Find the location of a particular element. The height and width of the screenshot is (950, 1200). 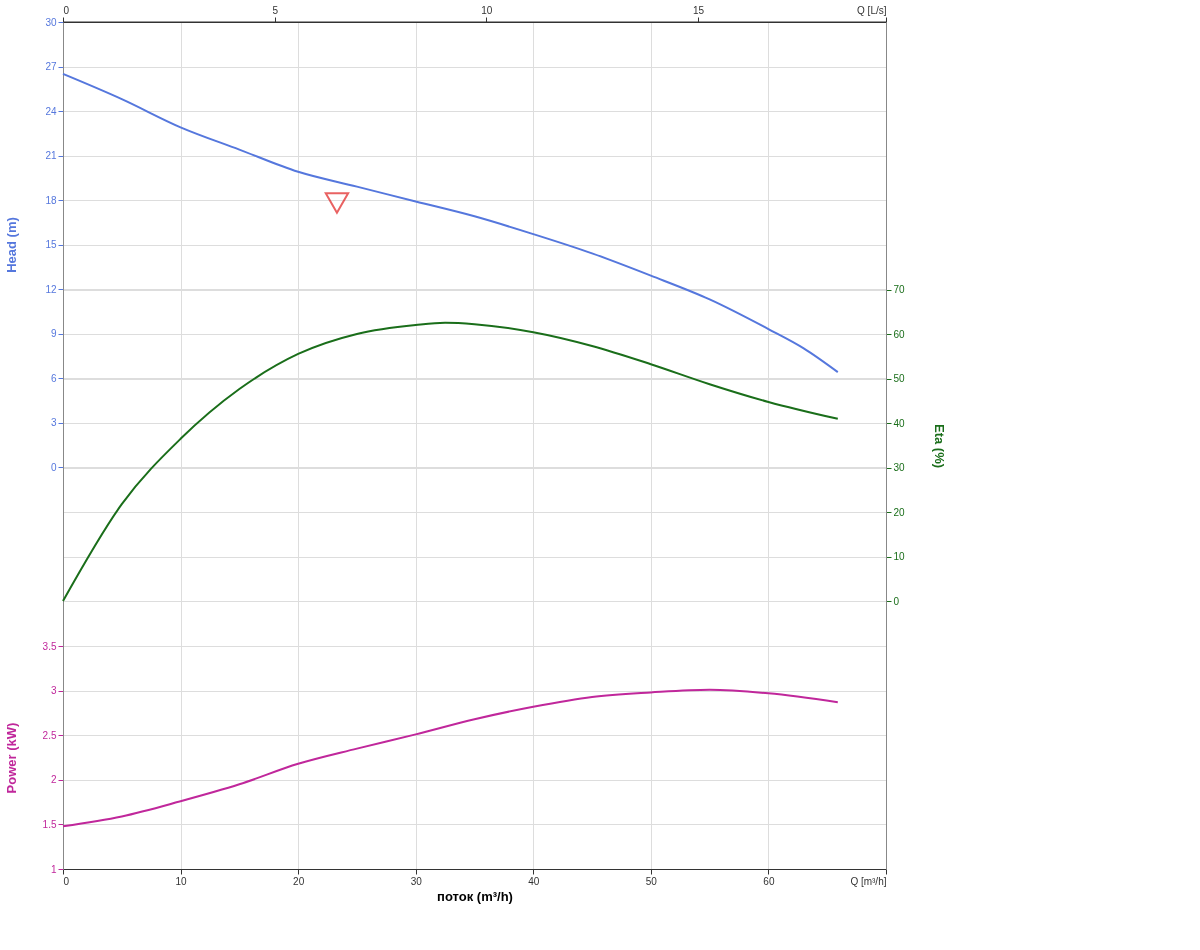

y3-axis-title: Power (kW) is located at coordinates (11, 758).